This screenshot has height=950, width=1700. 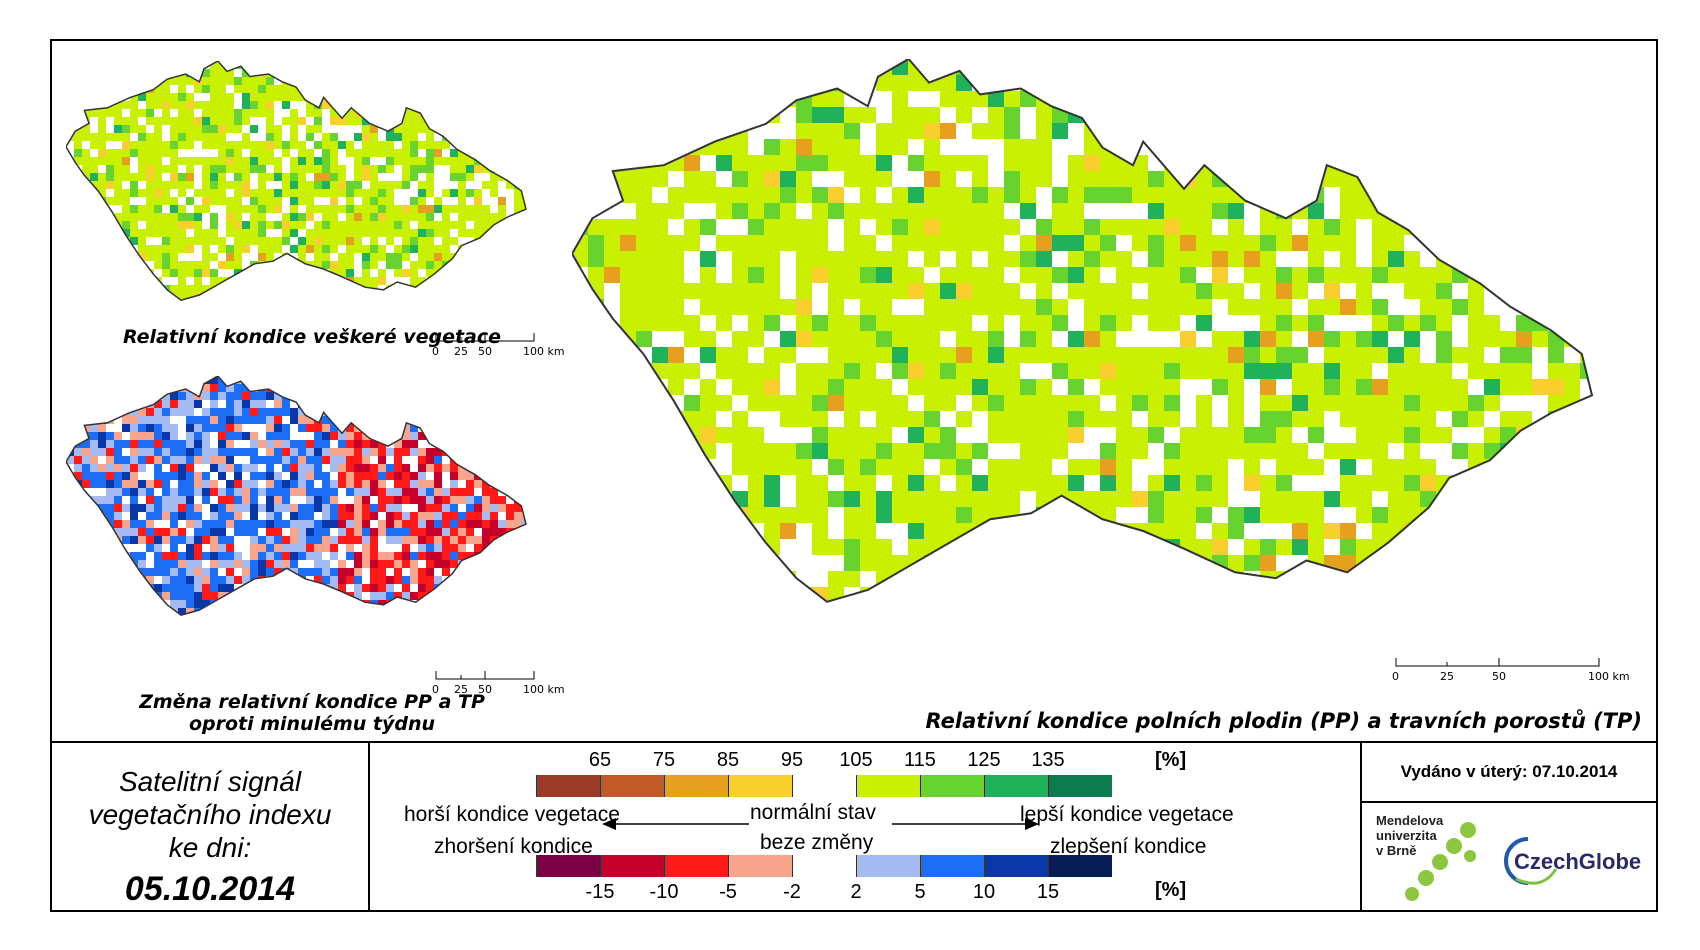 I want to click on condition-tick-label: 125, so click(x=984, y=760).